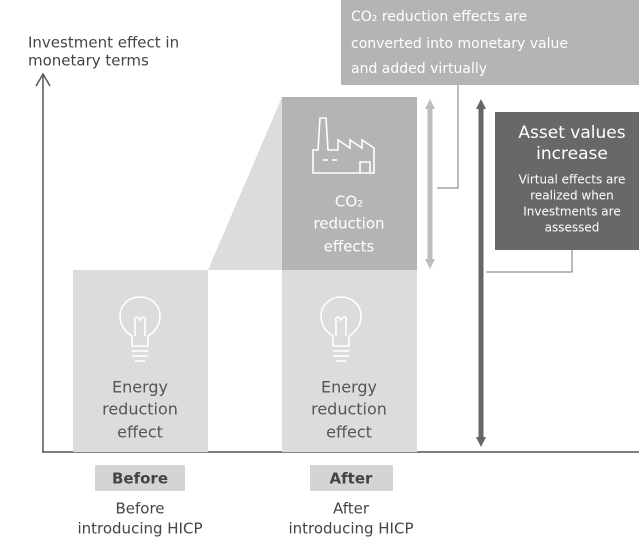 Image resolution: width=639 pixels, height=542 pixels. I want to click on factory-icon, so click(343, 145).